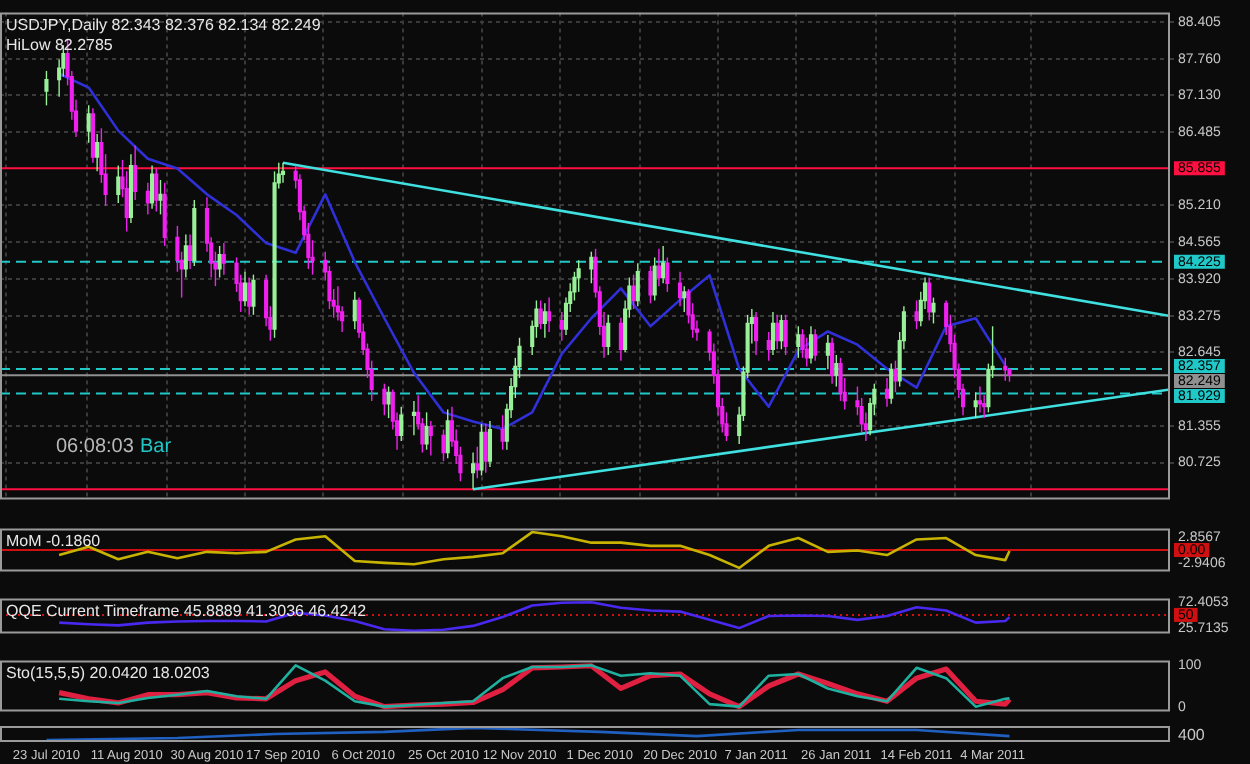 The width and height of the screenshot is (1250, 764). I want to click on chart-title: QQE Current Timeframe 45.8889 41.3036 46.4242, so click(187, 611).